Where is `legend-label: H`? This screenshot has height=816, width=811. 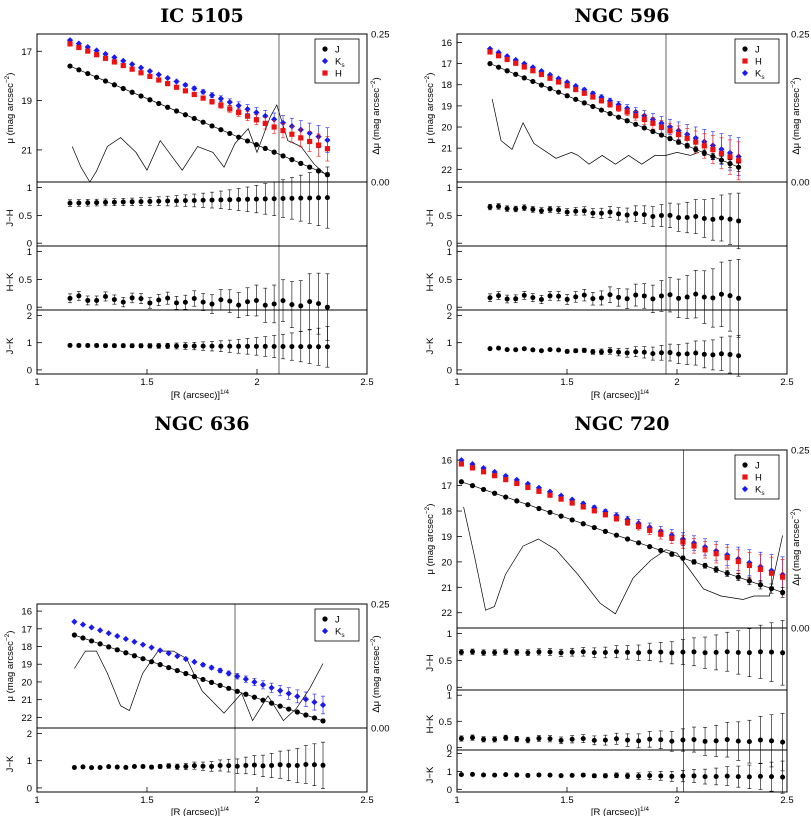 legend-label: H is located at coordinates (758, 478).